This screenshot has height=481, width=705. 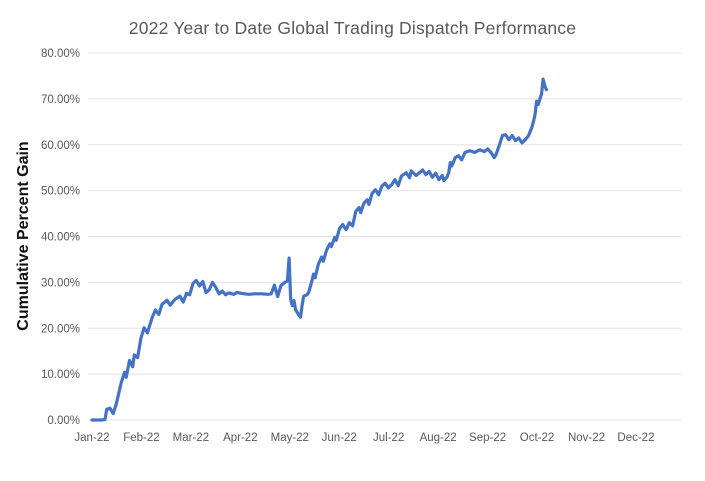 What do you see at coordinates (240, 438) in the screenshot?
I see `x-tick-label: Apr-22` at bounding box center [240, 438].